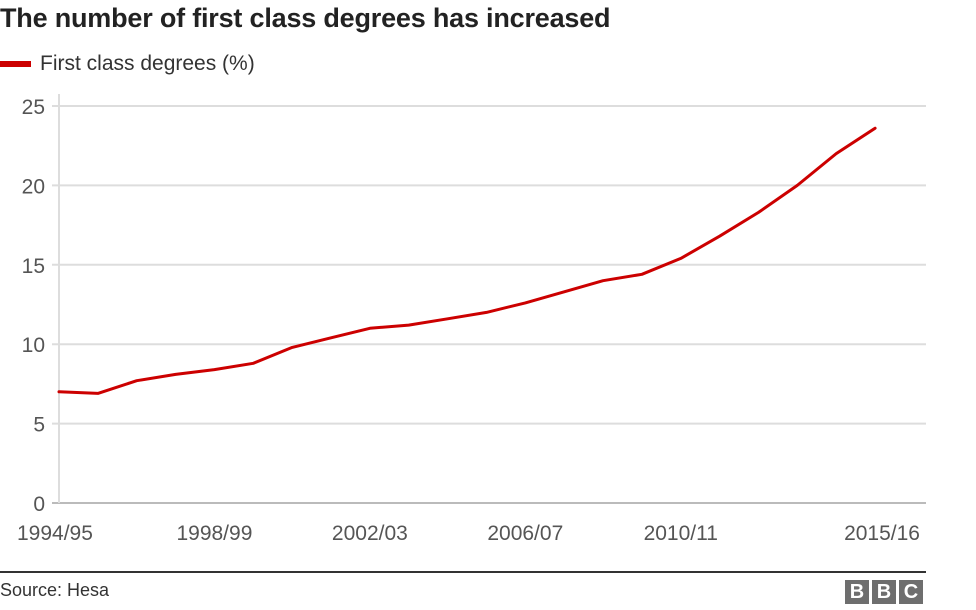 This screenshot has height=610, width=976. I want to click on y-axis: 0 5 10 15 20 25, so click(33, 306).